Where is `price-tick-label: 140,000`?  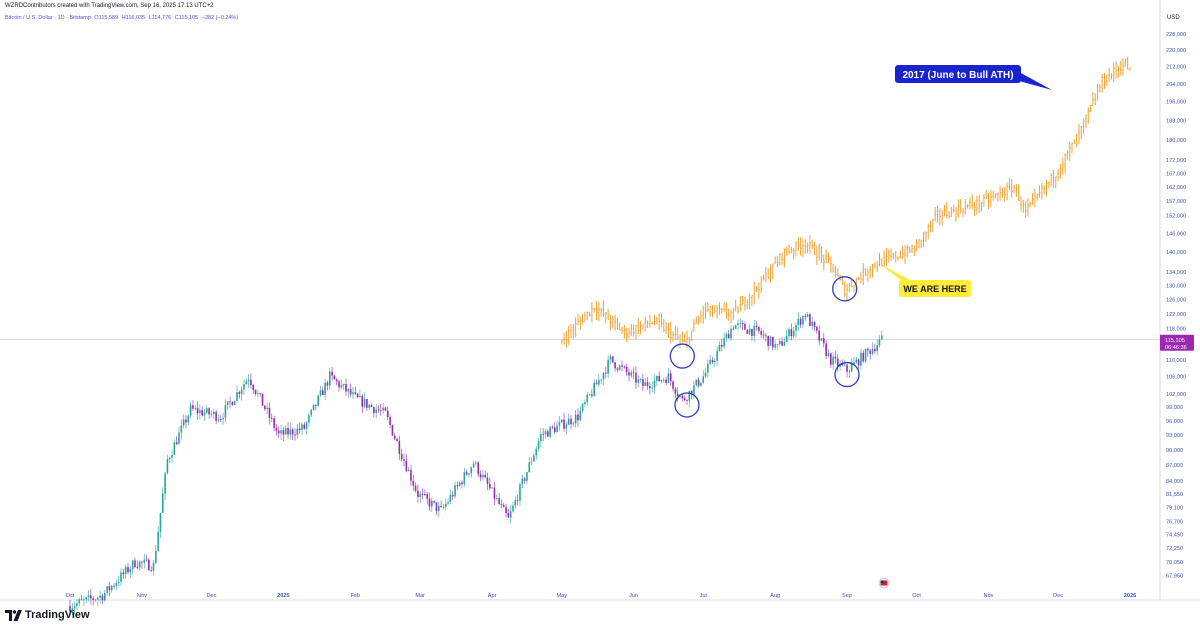
price-tick-label: 140,000 is located at coordinates (1176, 253).